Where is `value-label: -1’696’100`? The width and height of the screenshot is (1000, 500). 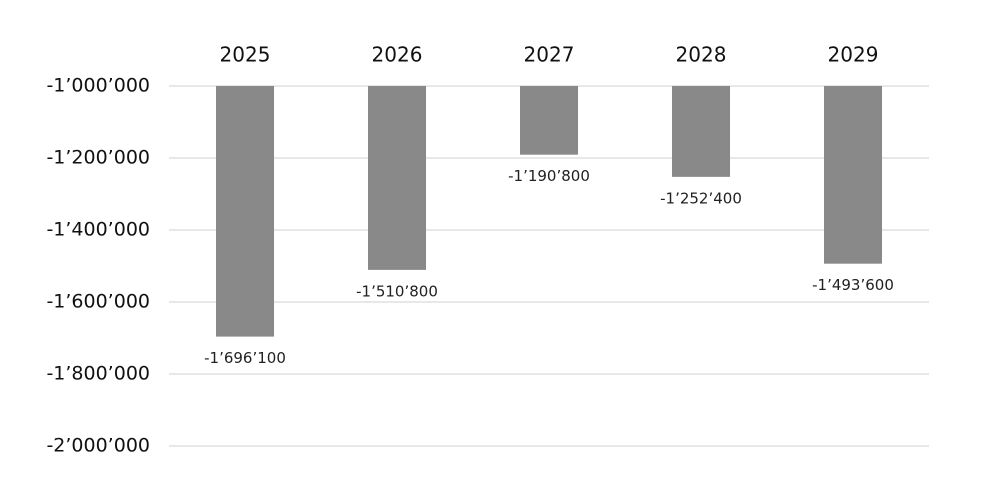 value-label: -1’696’100 is located at coordinates (245, 358).